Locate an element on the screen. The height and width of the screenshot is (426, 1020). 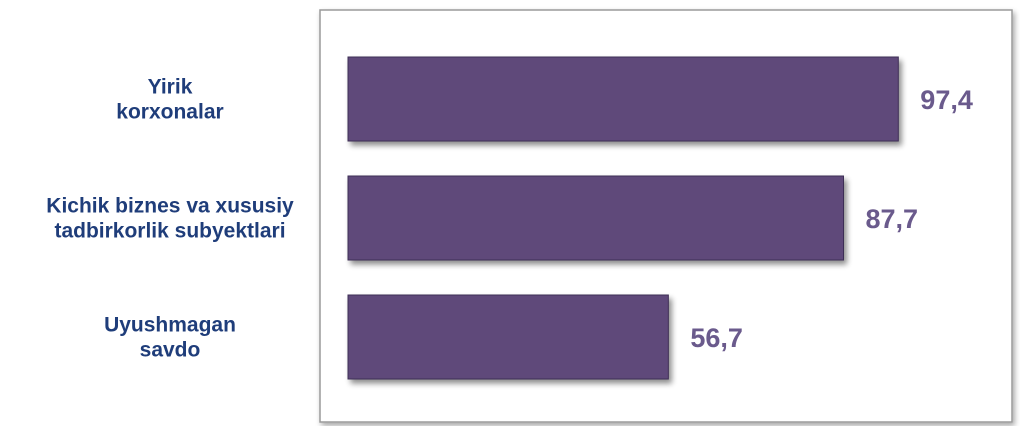
category-label-2-line-2: tadbirkorlik subyektlari is located at coordinates (169, 231).